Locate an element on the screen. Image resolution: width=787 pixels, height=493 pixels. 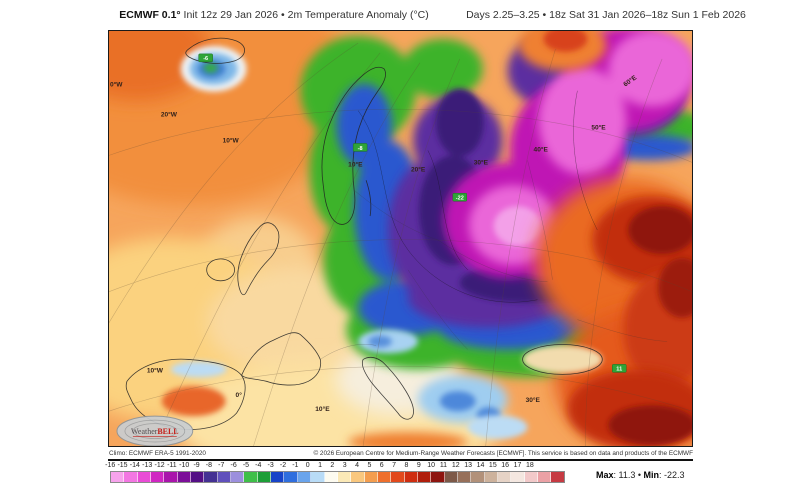
geo-label: 20°W is located at coordinates (169, 115).